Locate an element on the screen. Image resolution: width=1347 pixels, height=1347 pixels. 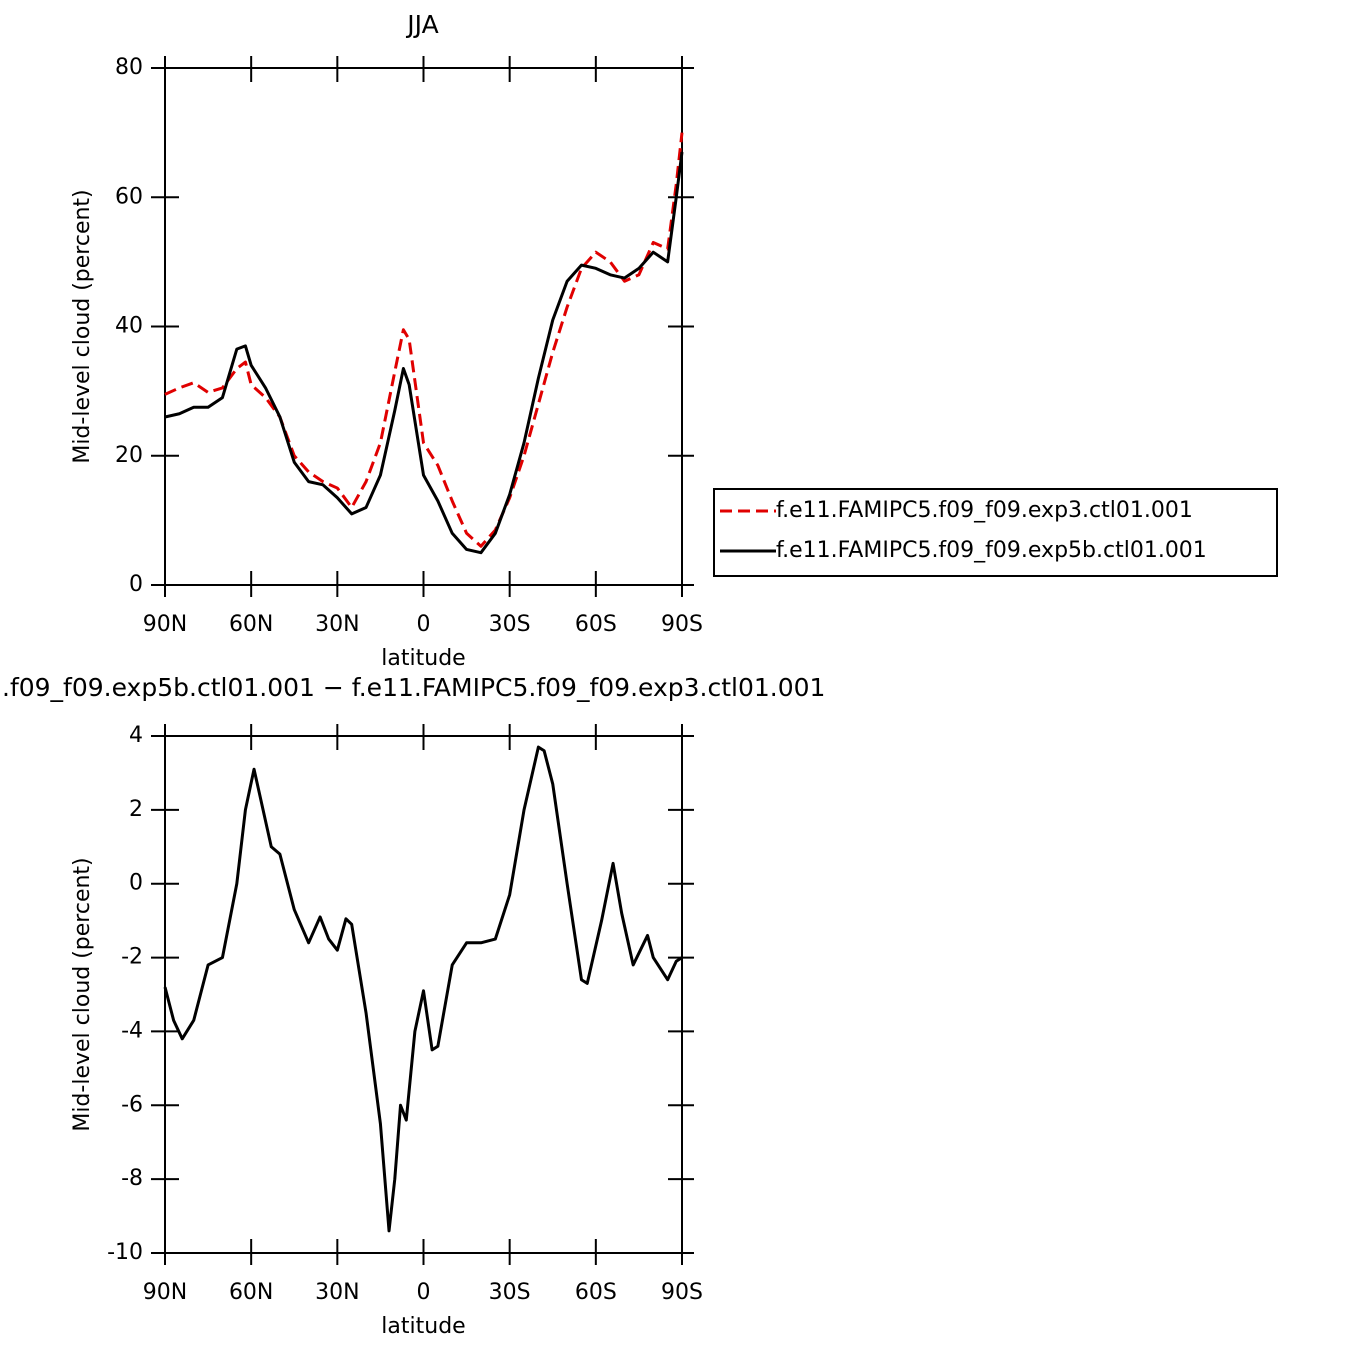
y-tick-label: -10 is located at coordinates (125, 1252).